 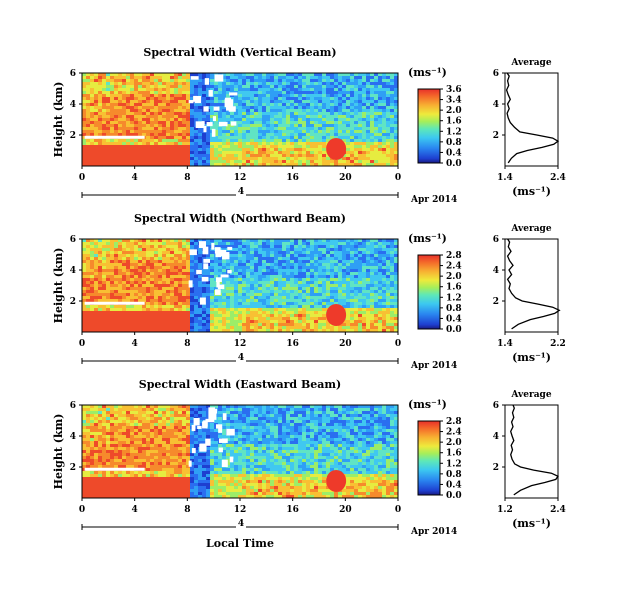 I want to click on profile-x-tick: 2.2, so click(x=558, y=344).